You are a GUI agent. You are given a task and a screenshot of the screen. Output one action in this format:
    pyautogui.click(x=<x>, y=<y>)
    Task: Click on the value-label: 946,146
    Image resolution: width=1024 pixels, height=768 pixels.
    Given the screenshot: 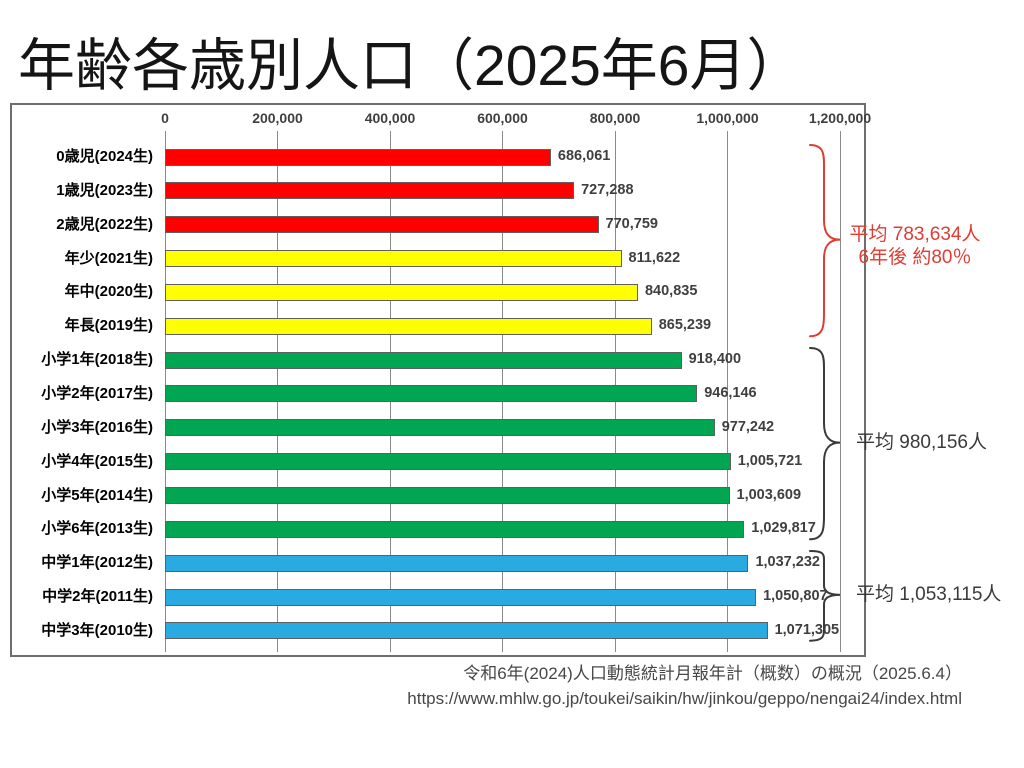 What is the action you would take?
    pyautogui.click(x=730, y=392)
    